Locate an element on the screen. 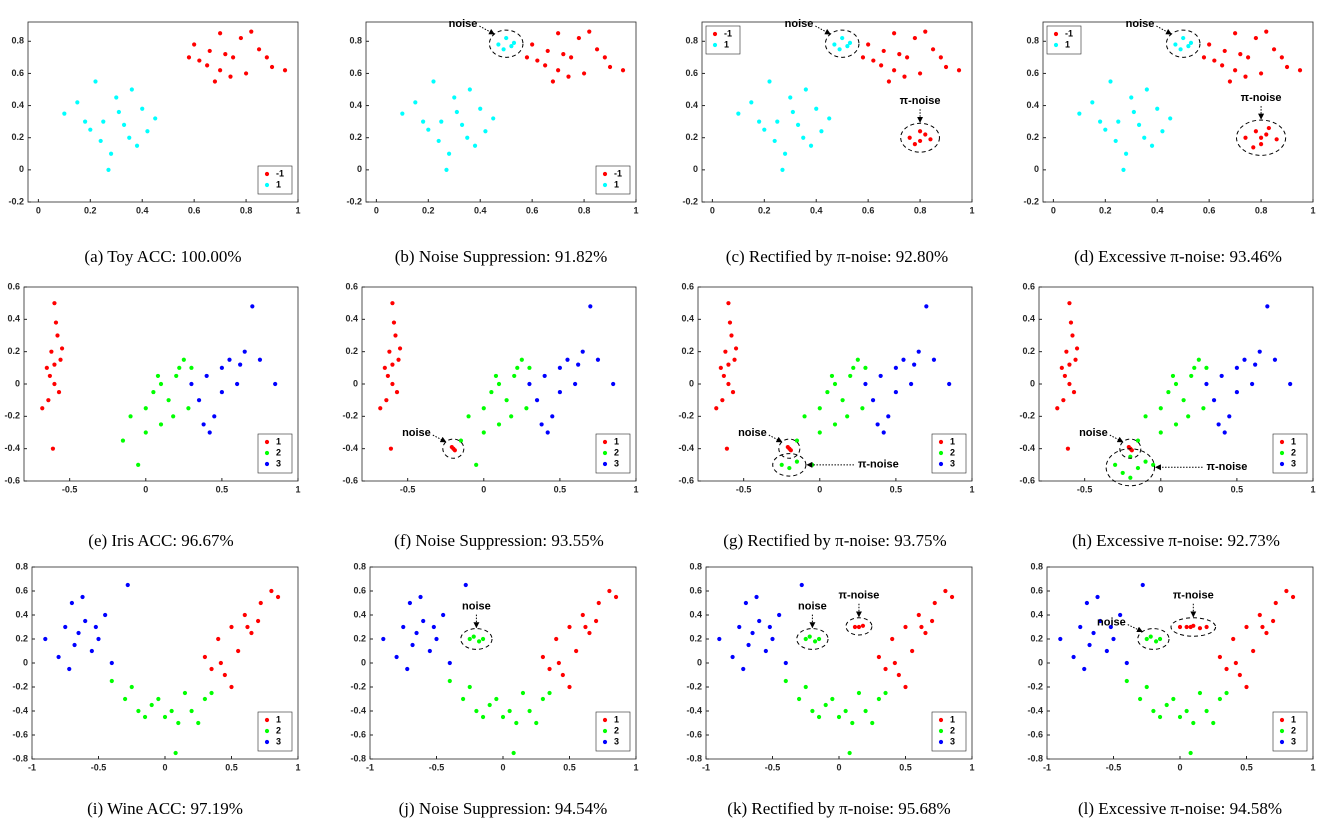  y-tick-label: 0.4 is located at coordinates (17, 105).